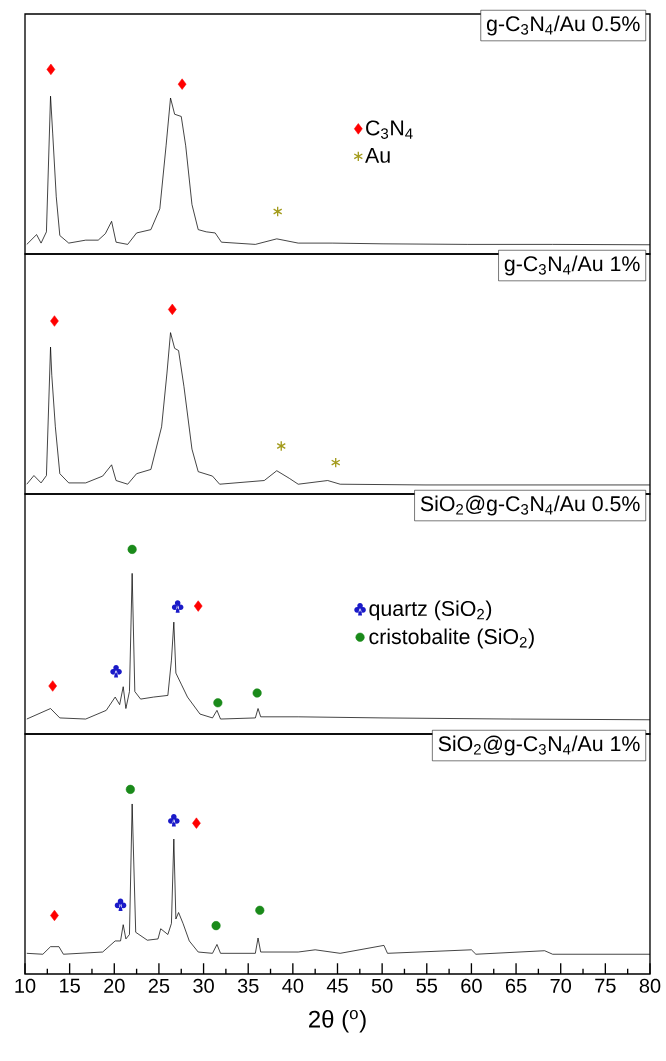 The width and height of the screenshot is (666, 1061). What do you see at coordinates (530, 505) in the screenshot?
I see `chart-title: SiO$_{2}$@g-C$_{3}$N$_{4}$/Au 0.5%` at bounding box center [530, 505].